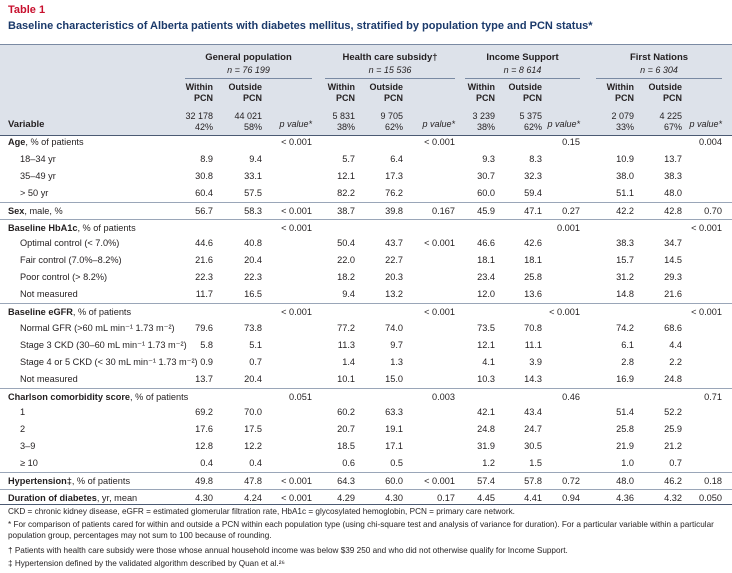 This screenshot has width=732, height=573. What do you see at coordinates (26, 124) in the screenshot?
I see `variable-header: Variable` at bounding box center [26, 124].